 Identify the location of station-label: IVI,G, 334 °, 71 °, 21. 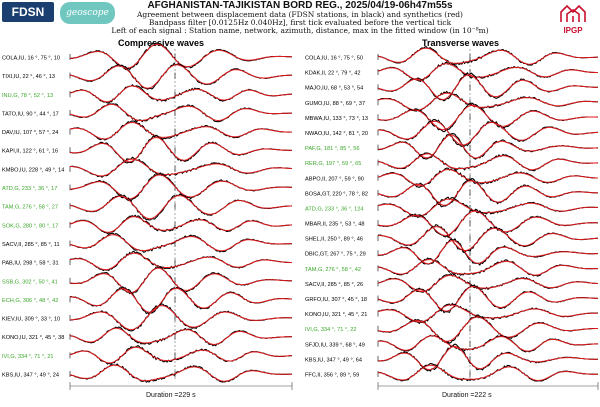
(27, 357).